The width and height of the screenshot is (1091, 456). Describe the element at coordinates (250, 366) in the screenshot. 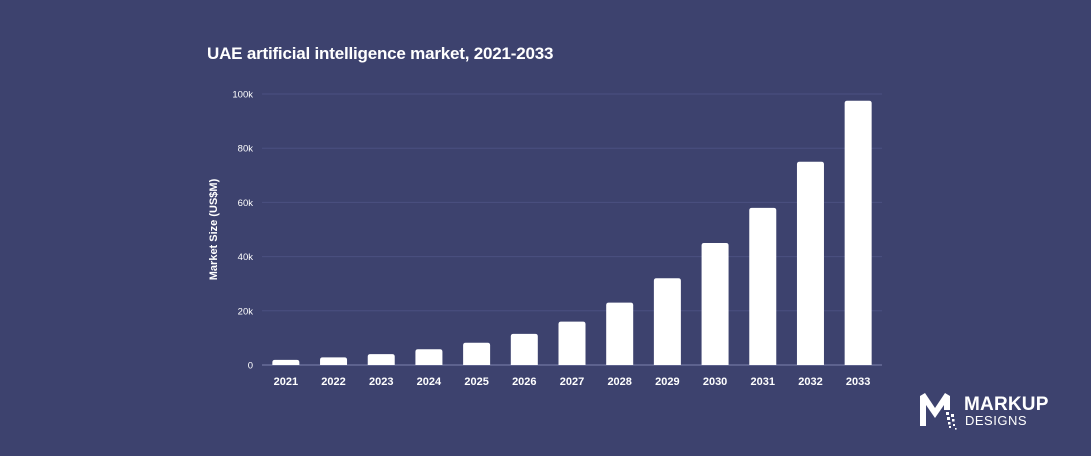

I see `y-tick-label: 0` at that location.